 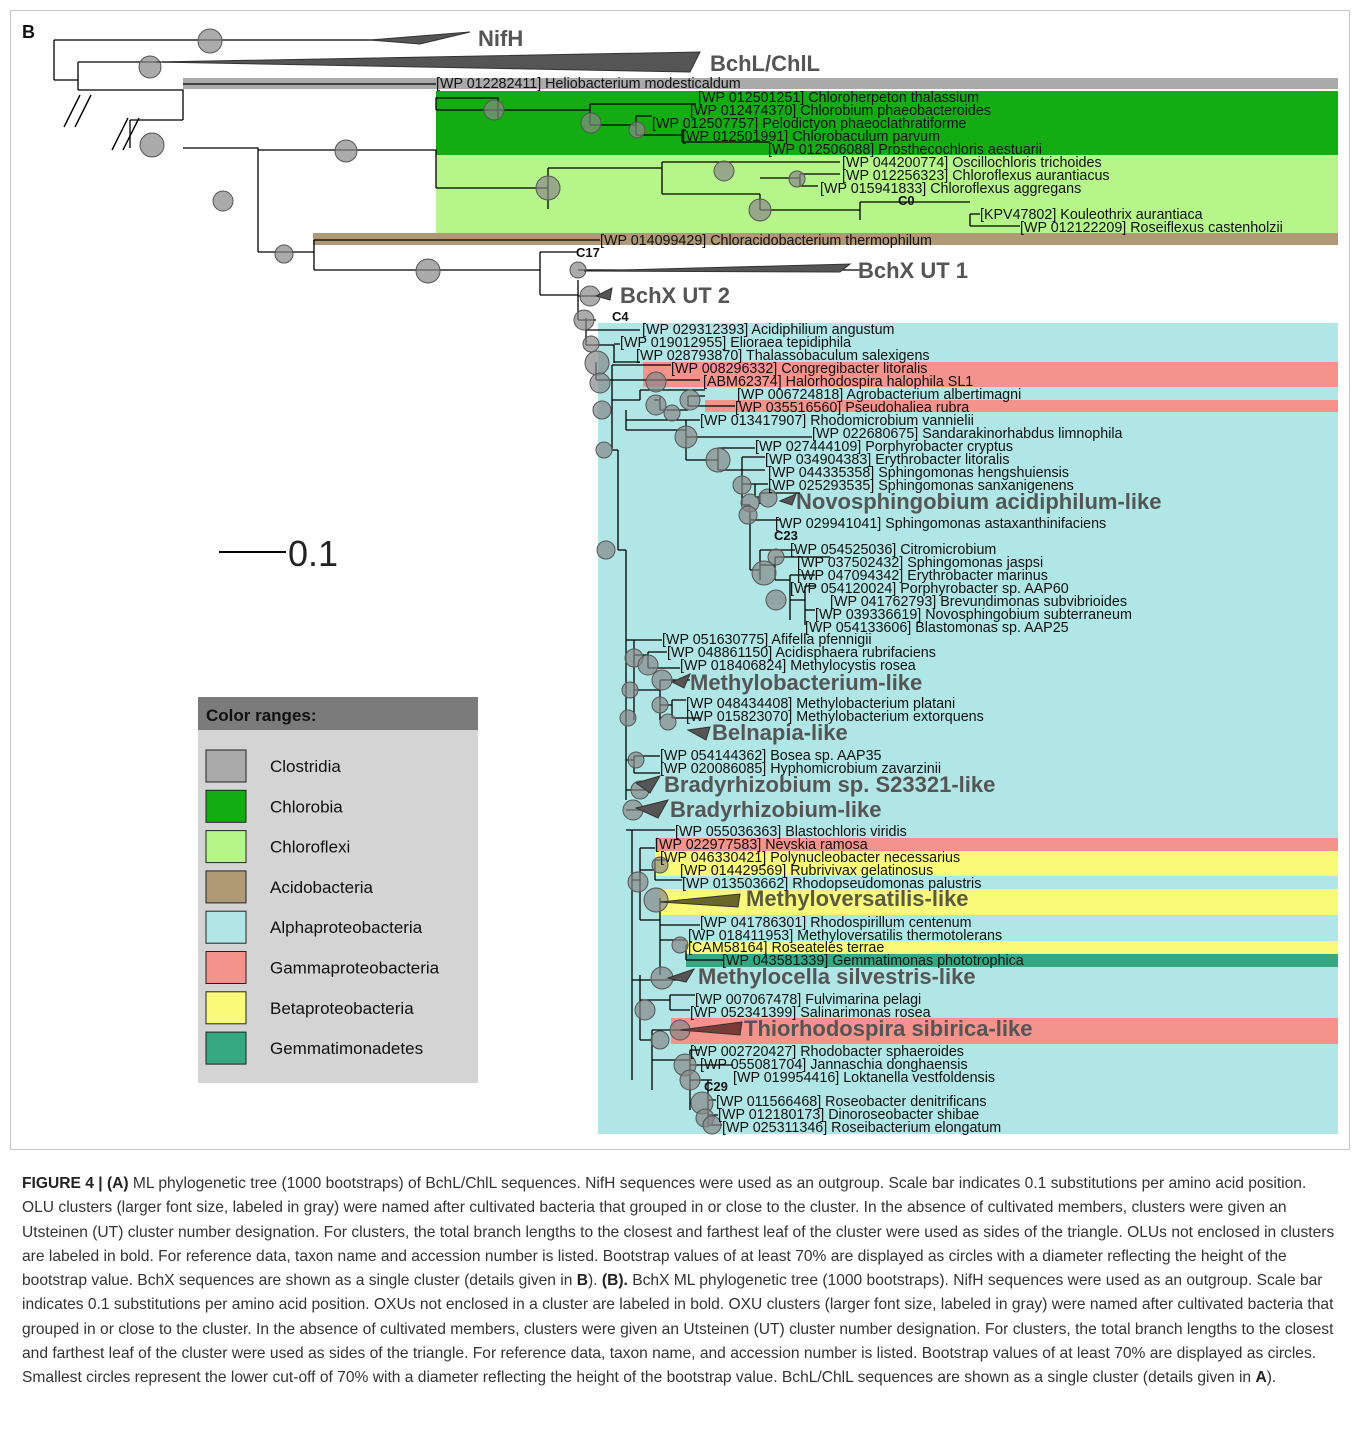 I want to click on leaf-label: [WP 054525036] Citromicrobium, so click(x=893, y=550).